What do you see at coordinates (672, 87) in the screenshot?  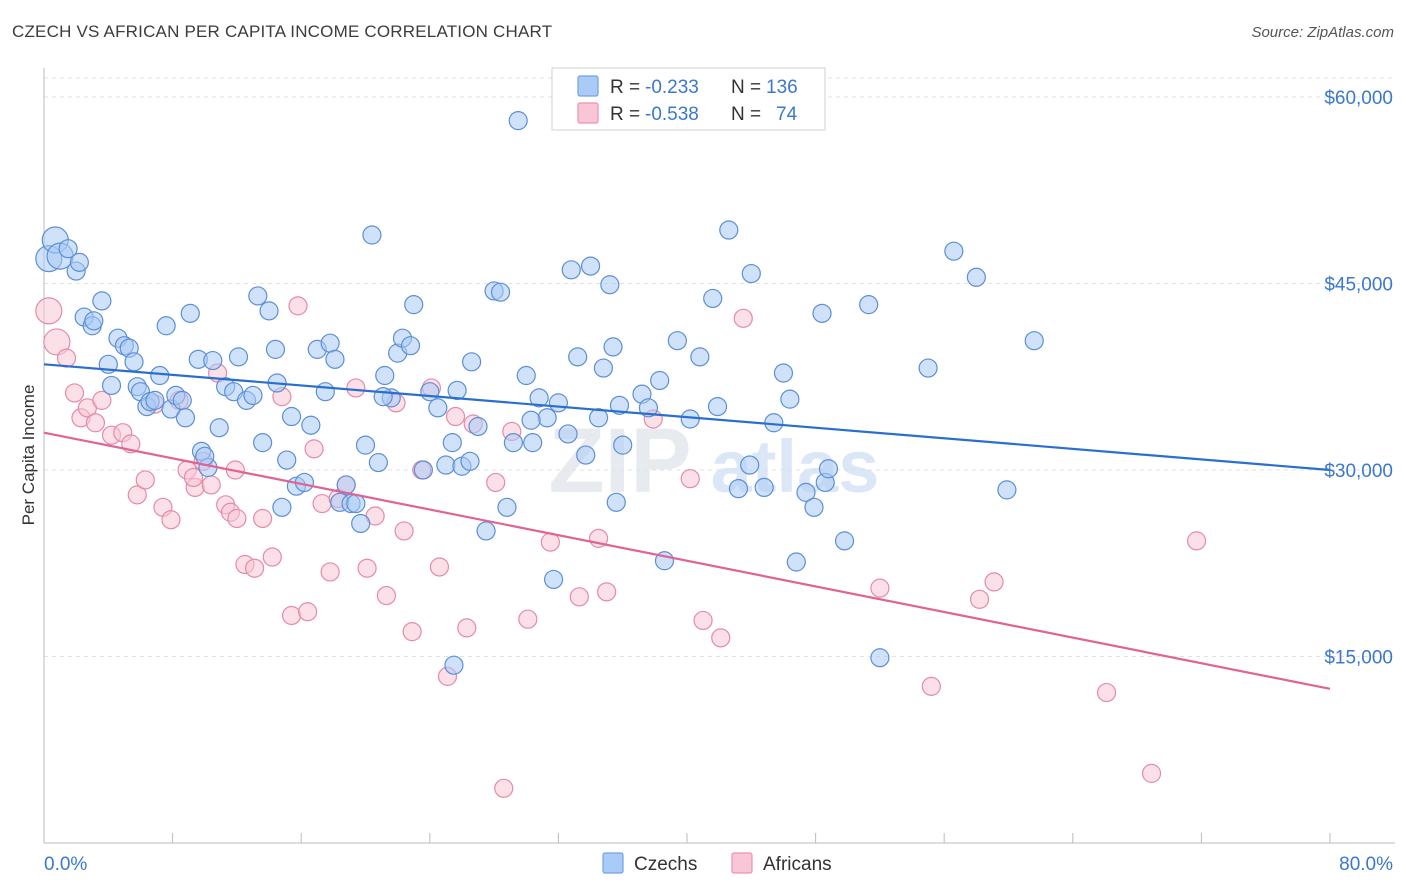 I see `legend-r-value-1: -0.233` at bounding box center [672, 87].